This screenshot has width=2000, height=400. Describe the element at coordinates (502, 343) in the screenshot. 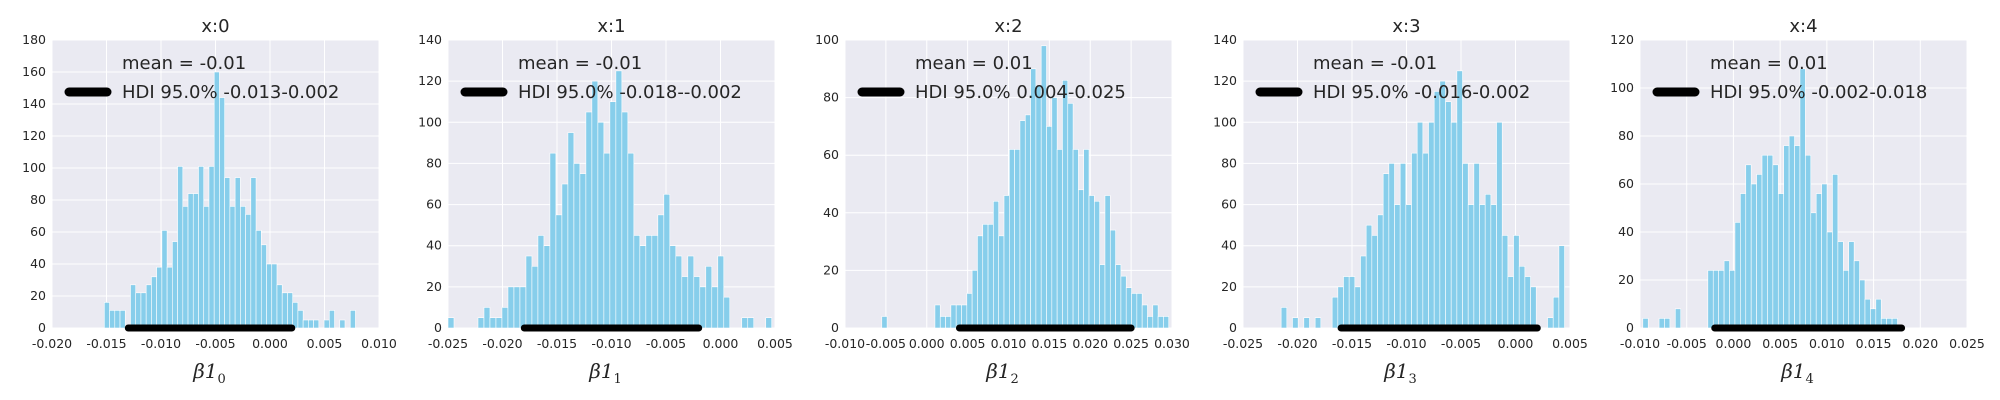

I see `x-tick-label: -0.020` at that location.